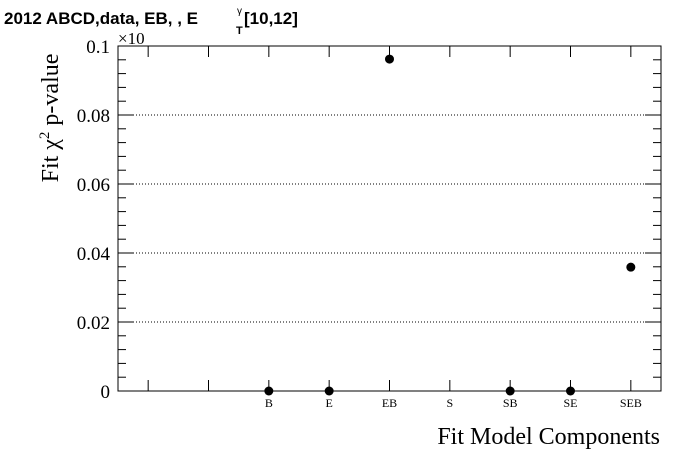 This screenshot has width=696, height=472. I want to click on x-tick-label: SE, so click(570, 403).